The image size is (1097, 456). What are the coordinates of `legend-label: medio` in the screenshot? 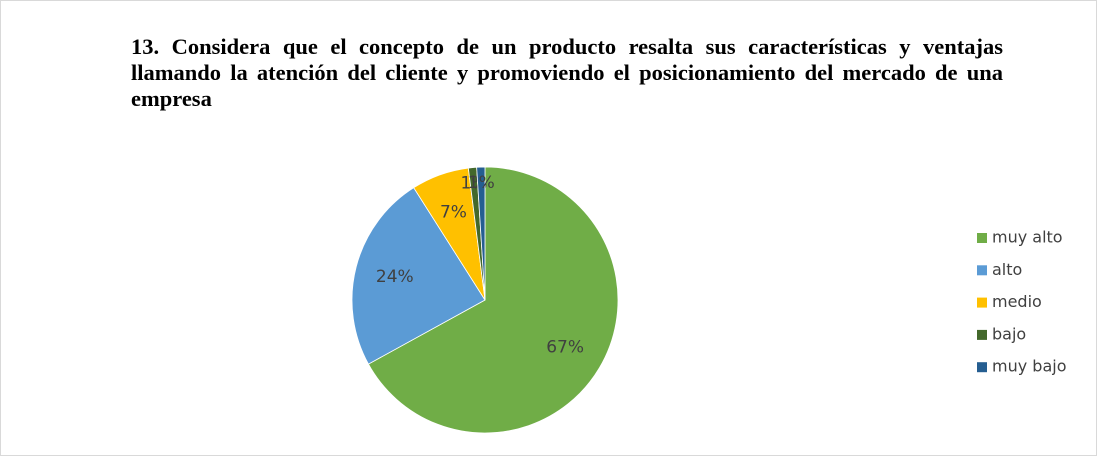 It's located at (1017, 301).